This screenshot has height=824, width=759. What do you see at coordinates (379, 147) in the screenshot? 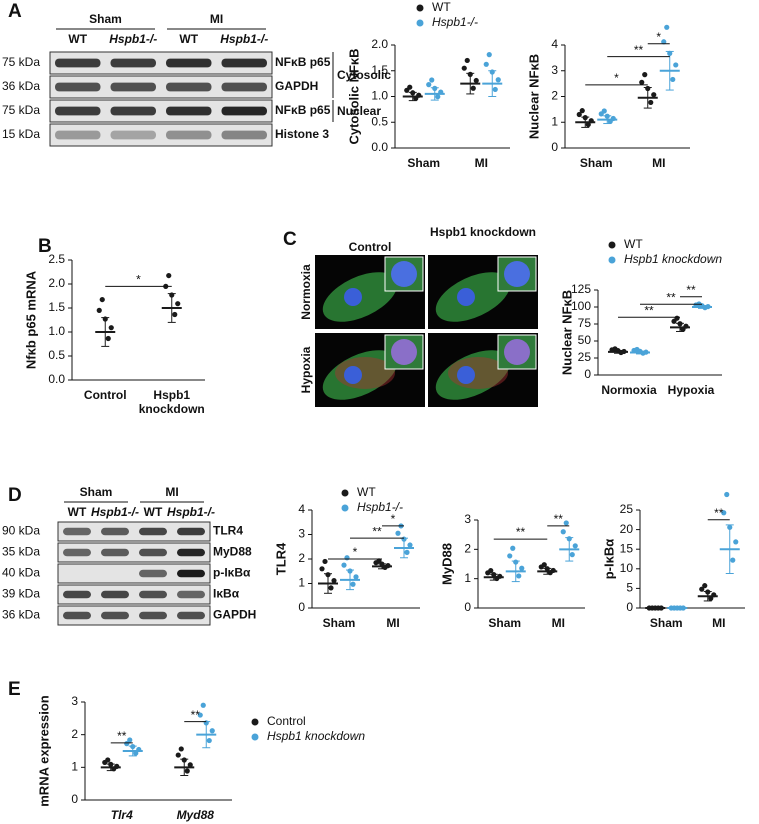
I see `y-tick-label: 0.0` at bounding box center [379, 147].